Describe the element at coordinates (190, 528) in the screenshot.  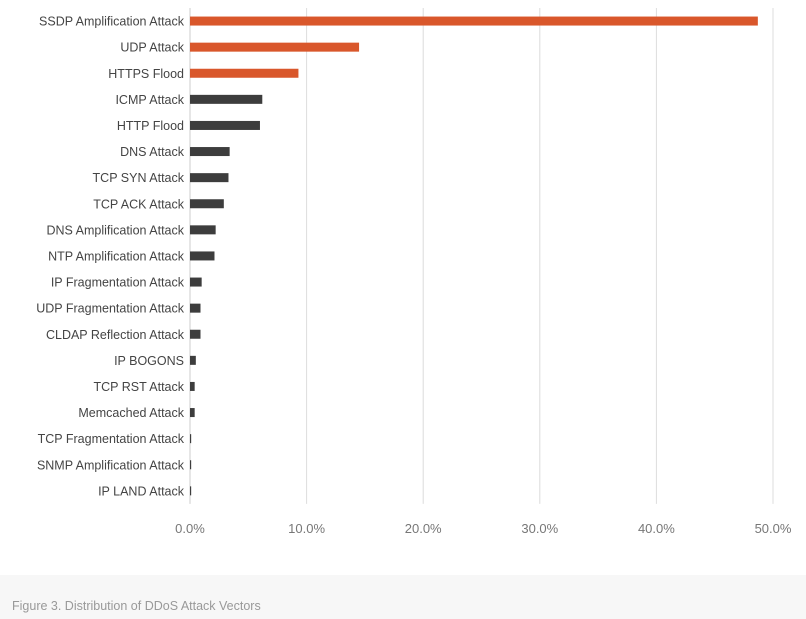
I see `x-tick-label: 0.0%` at that location.